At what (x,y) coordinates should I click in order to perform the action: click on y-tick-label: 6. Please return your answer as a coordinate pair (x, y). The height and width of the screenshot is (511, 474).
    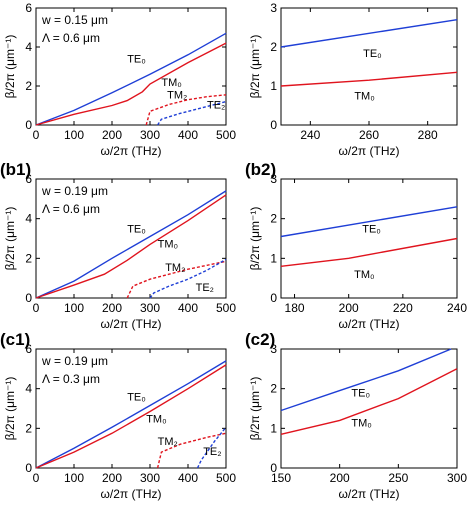
    Looking at the image, I should click on (28, 349).